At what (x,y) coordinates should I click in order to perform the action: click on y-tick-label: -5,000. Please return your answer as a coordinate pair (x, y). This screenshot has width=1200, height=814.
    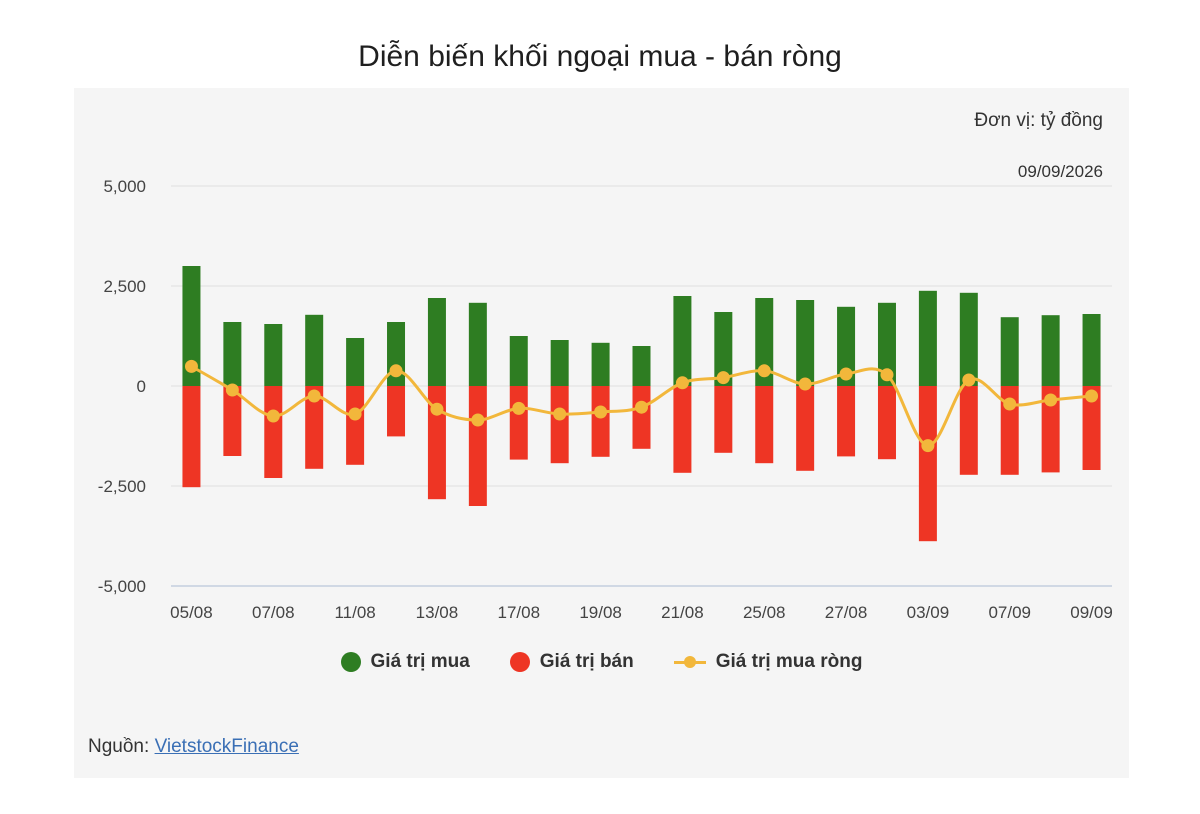
    Looking at the image, I should click on (122, 586).